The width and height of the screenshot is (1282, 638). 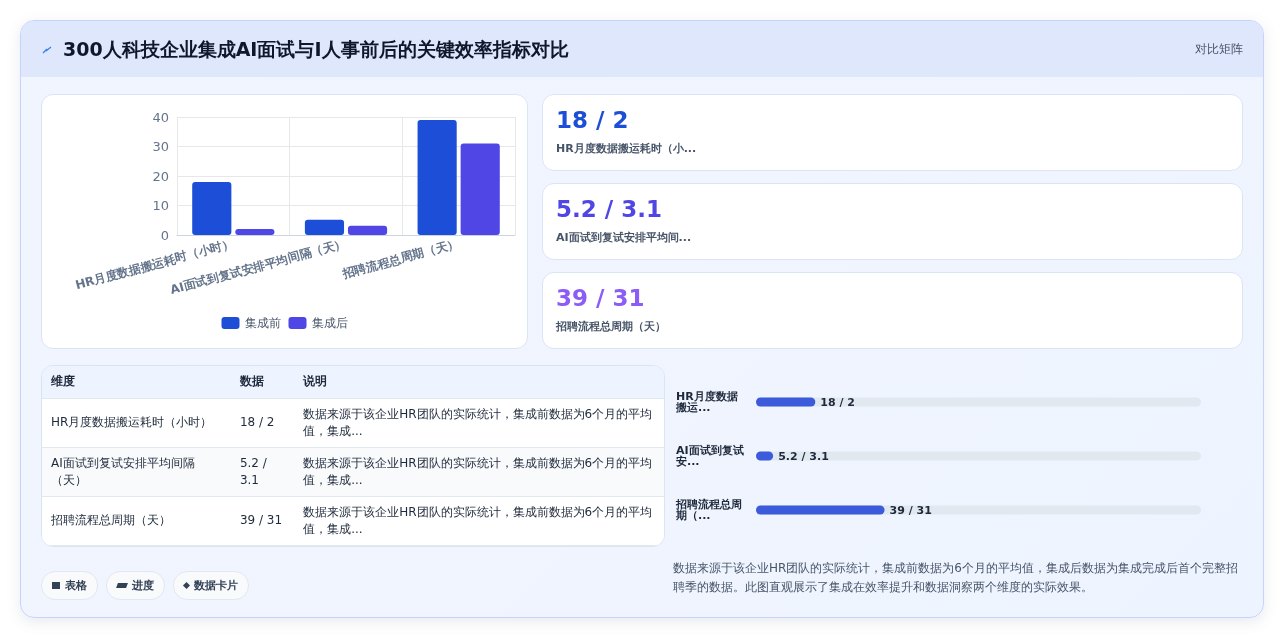 What do you see at coordinates (803, 456) in the screenshot?
I see `data-label: 5.2 / 3.1` at bounding box center [803, 456].